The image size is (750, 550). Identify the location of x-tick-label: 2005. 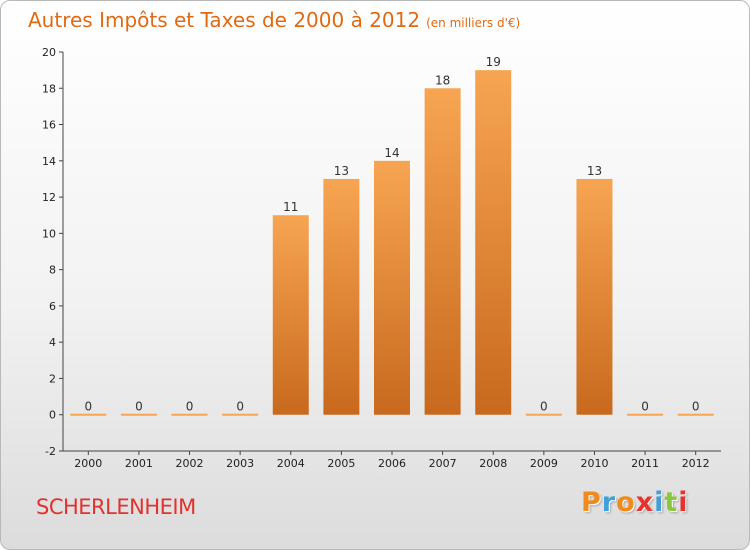
(341, 463).